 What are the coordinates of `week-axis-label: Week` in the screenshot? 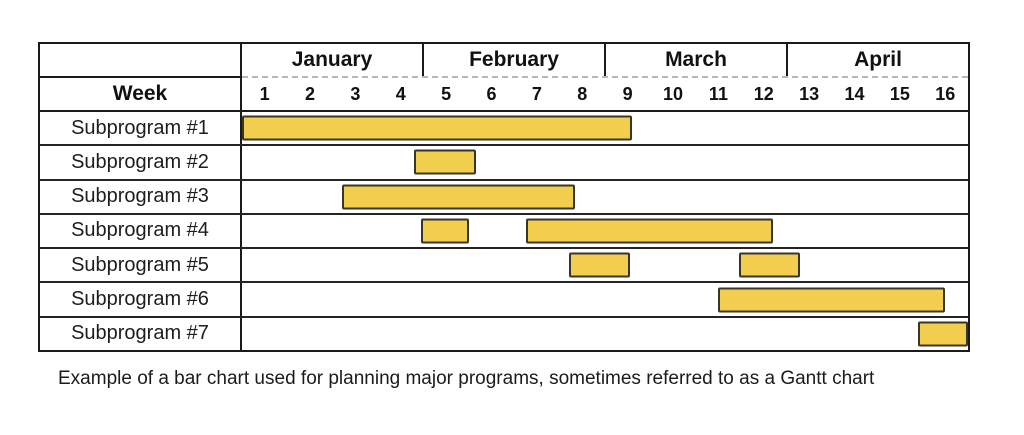 It's located at (141, 94).